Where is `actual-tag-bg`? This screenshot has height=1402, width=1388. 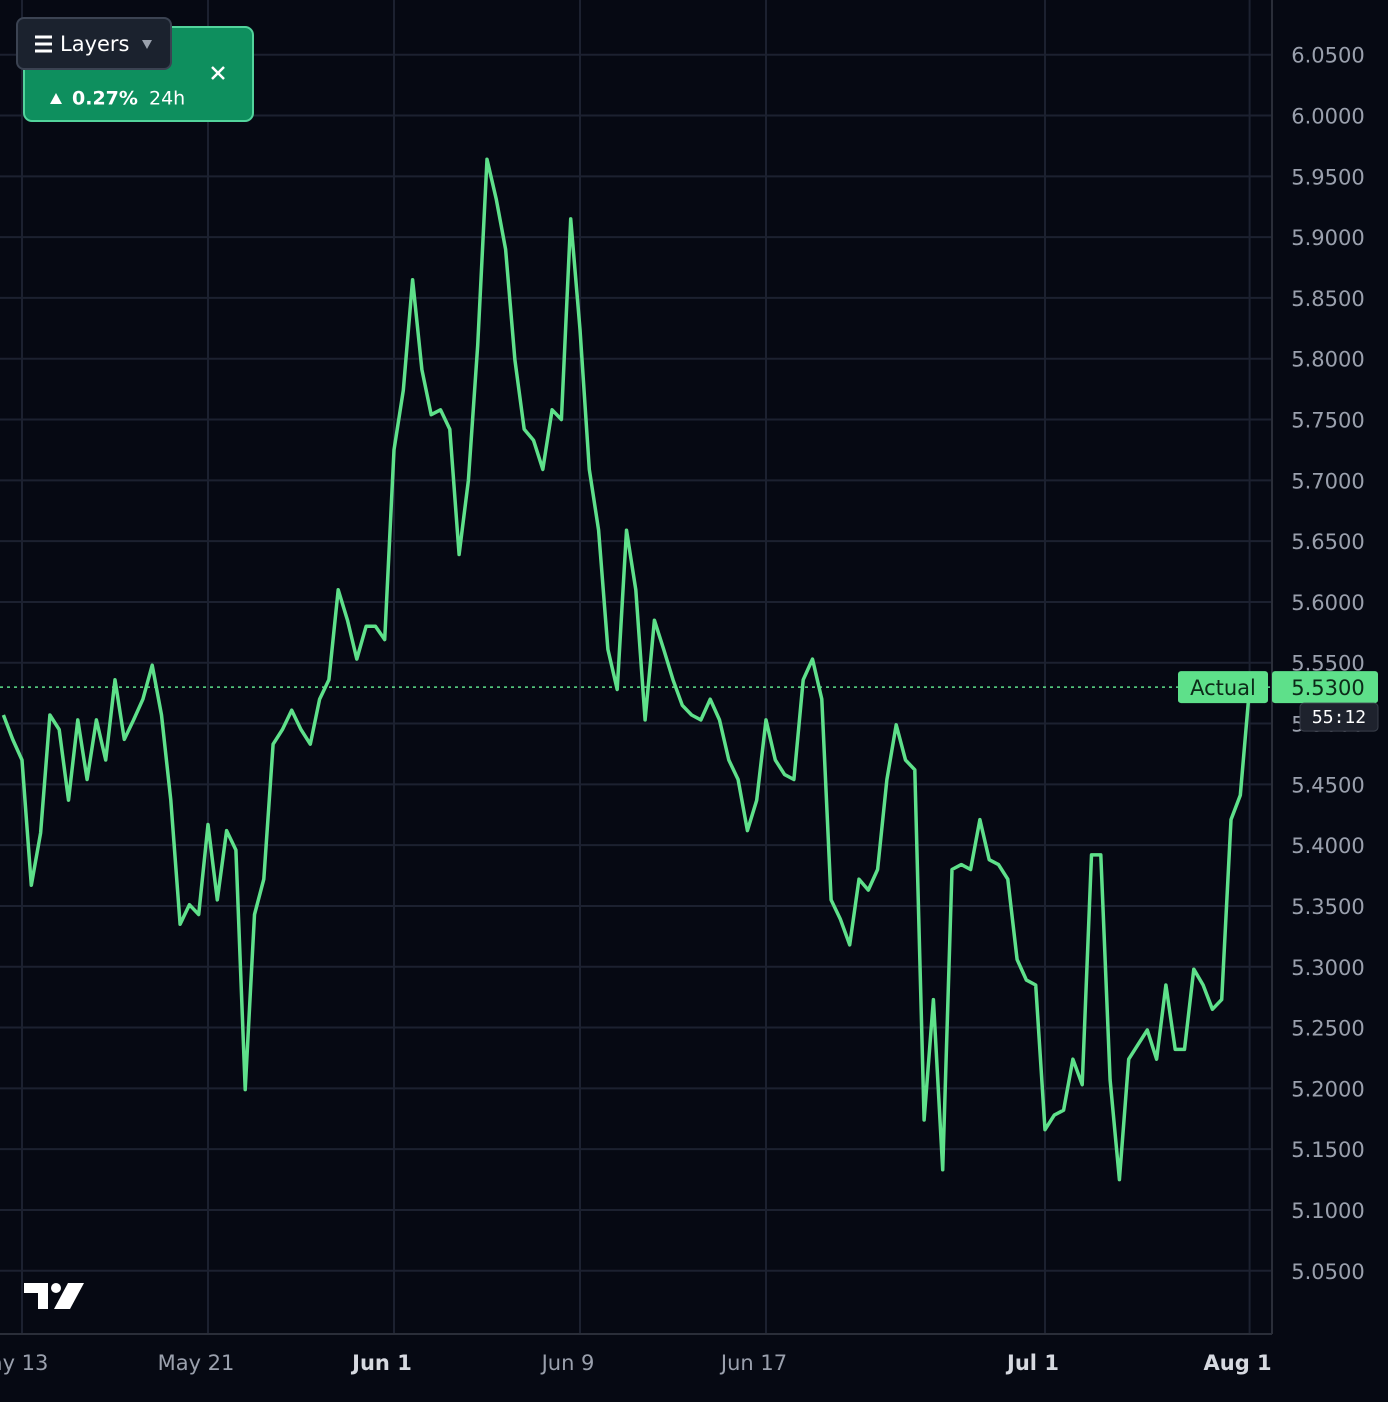
actual-tag-bg is located at coordinates (1223, 687).